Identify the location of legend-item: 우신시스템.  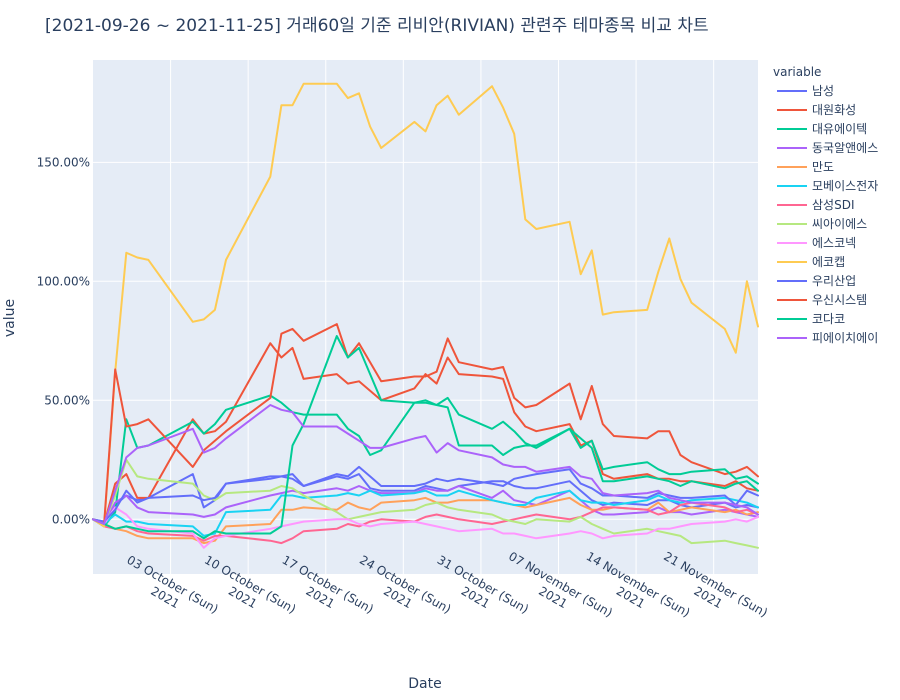
(822, 300).